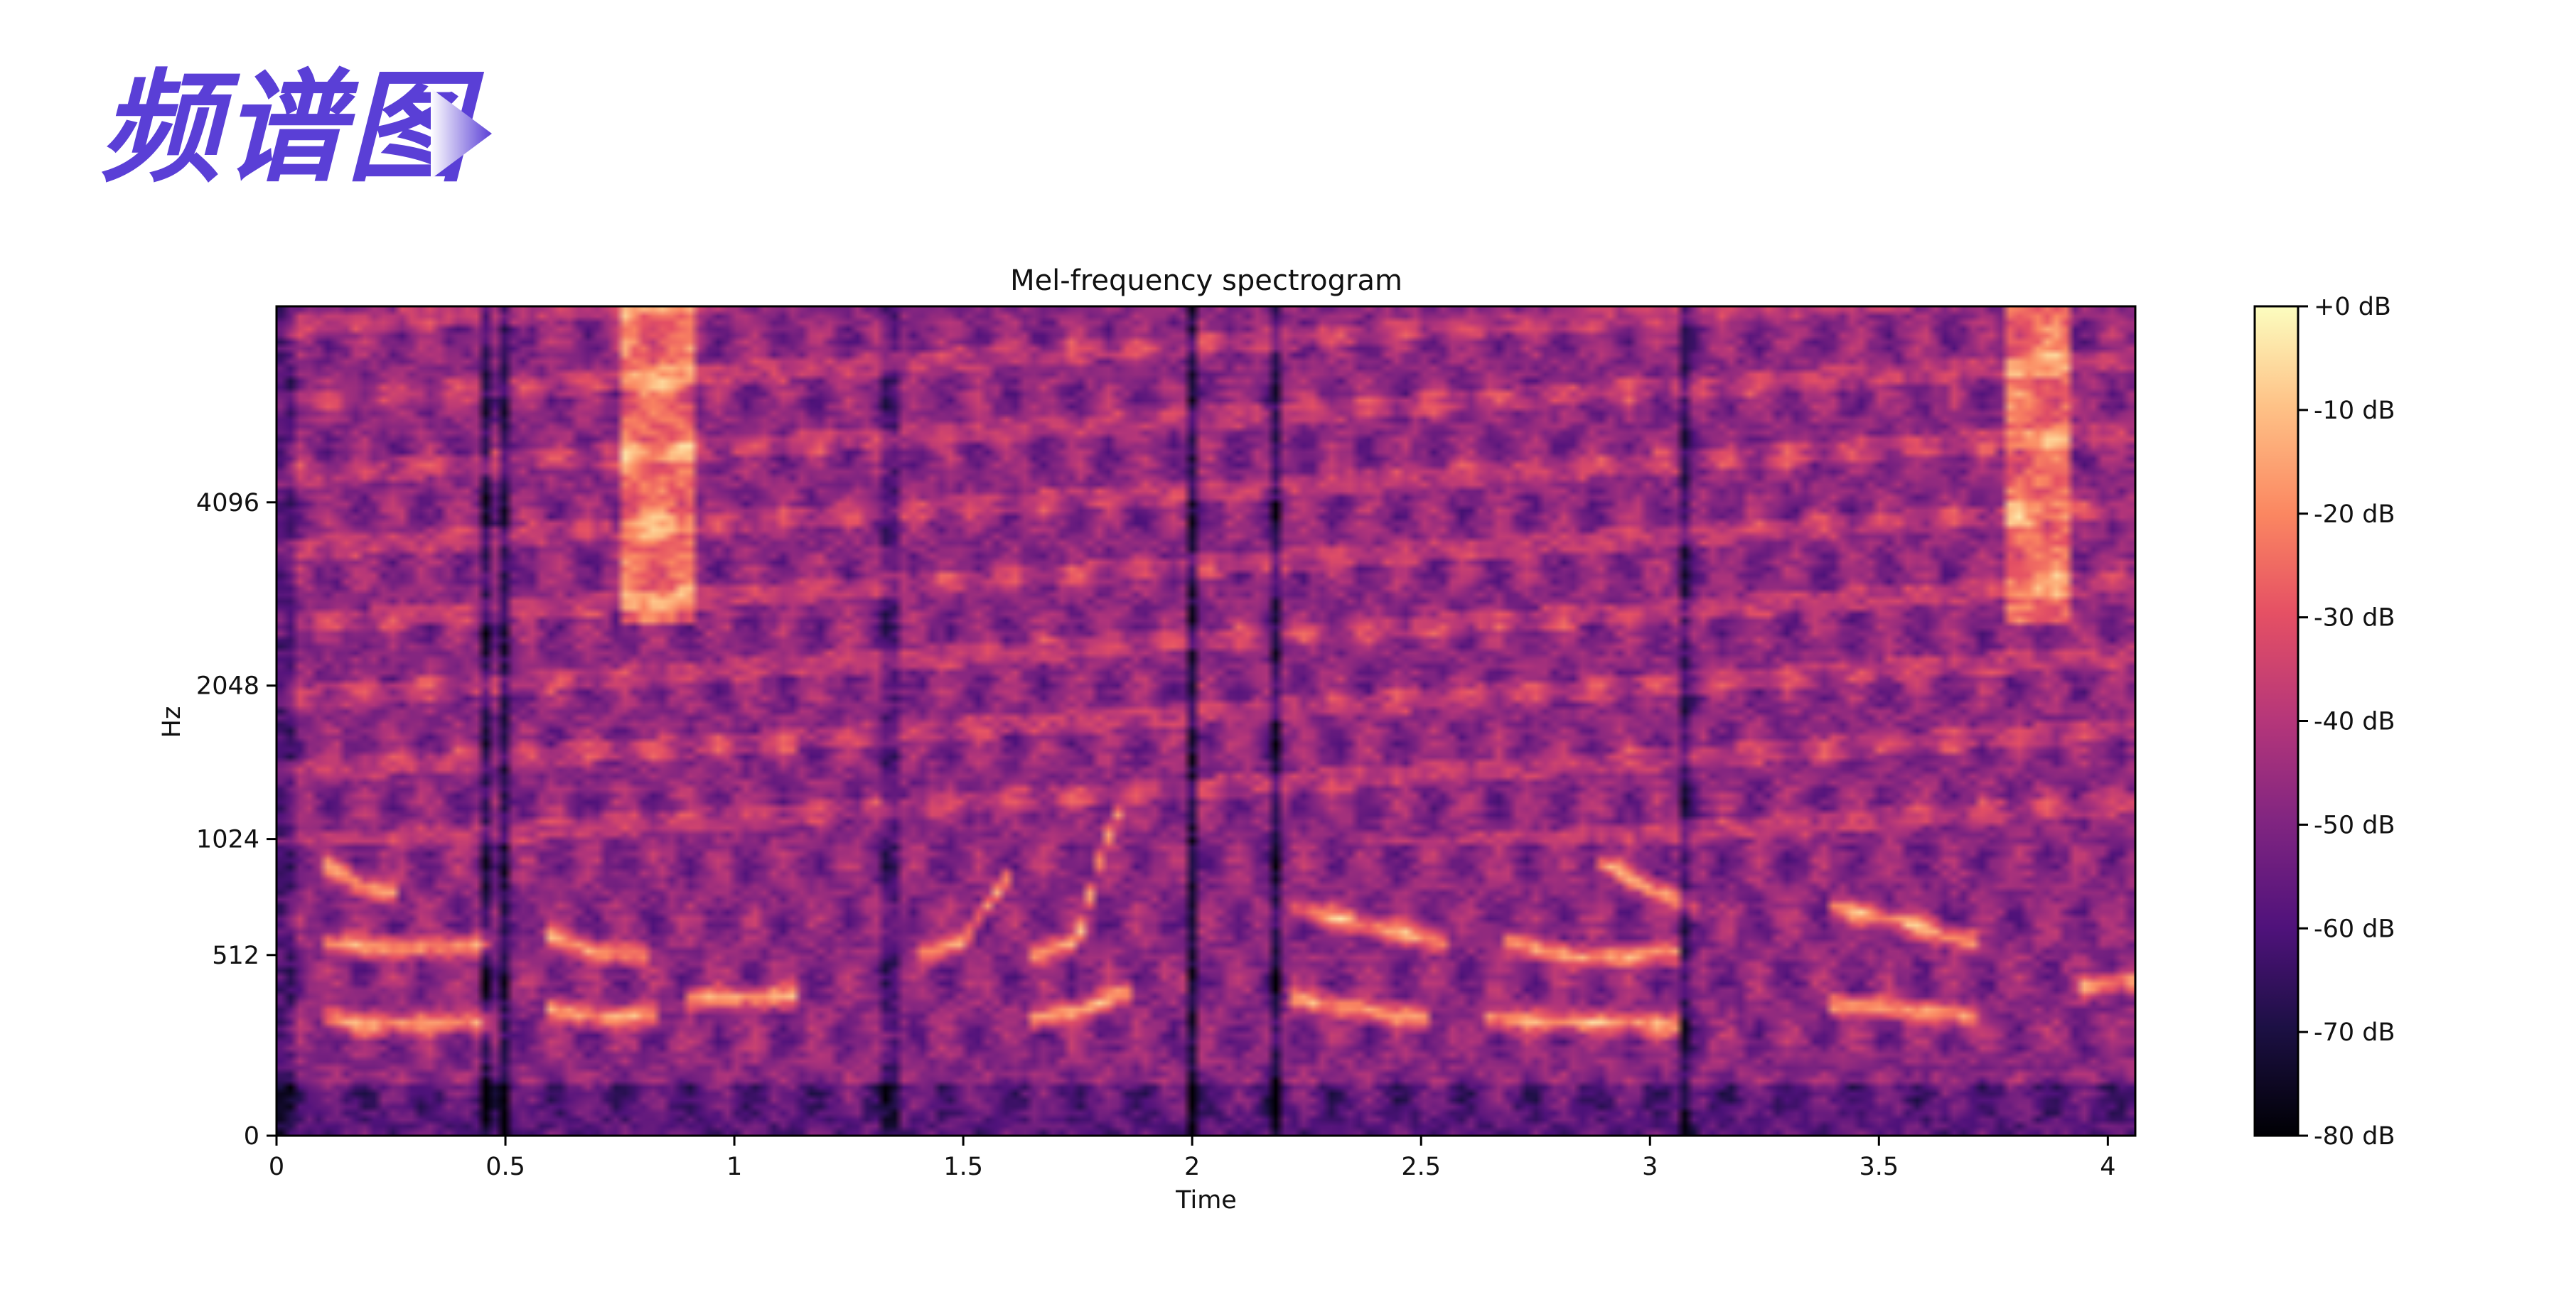  I want to click on y-tick-label: 0, so click(251, 1136).